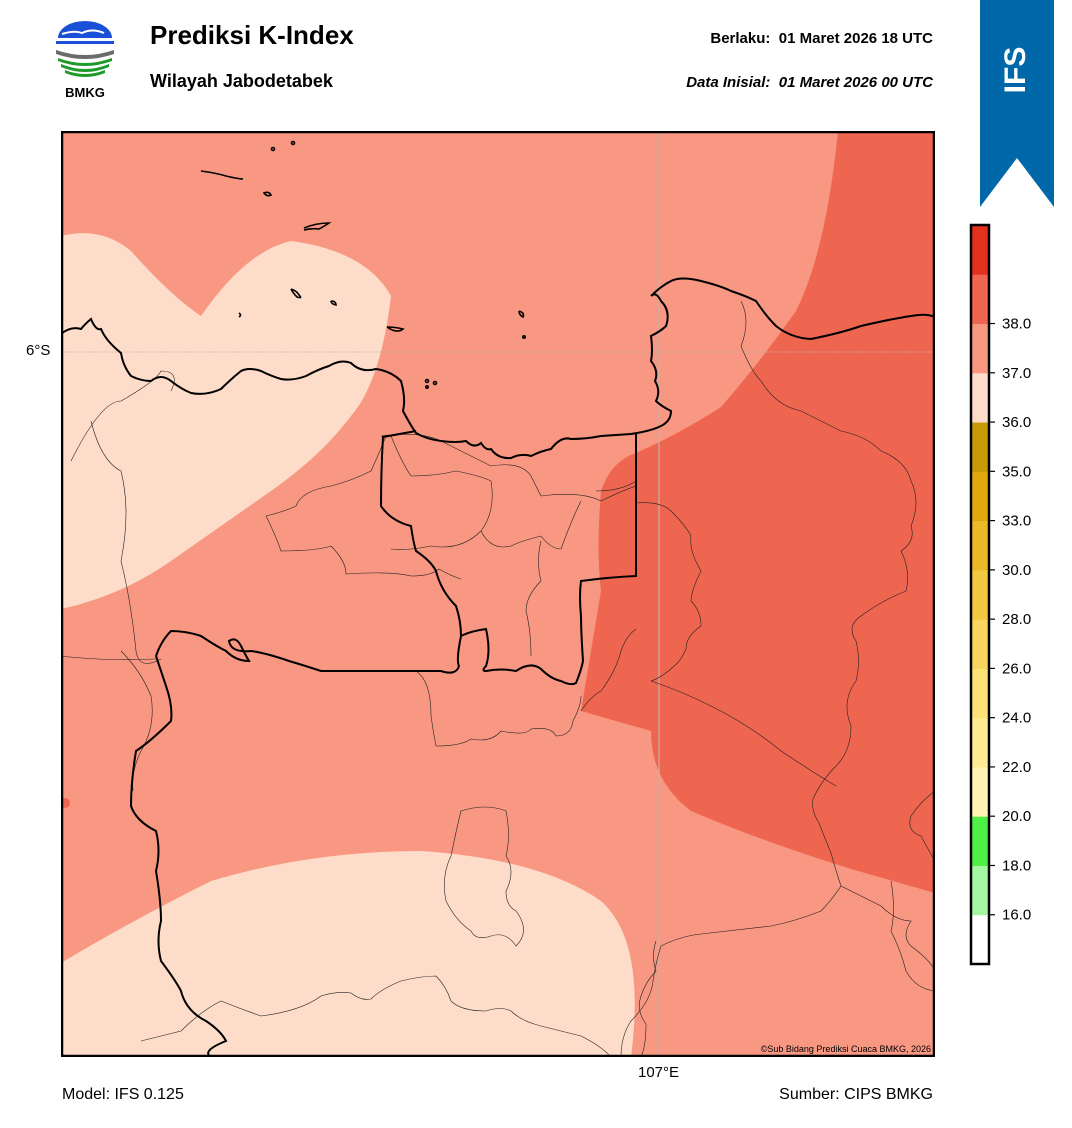 The width and height of the screenshot is (1072, 1128). I want to click on islands, so click(363, 265).